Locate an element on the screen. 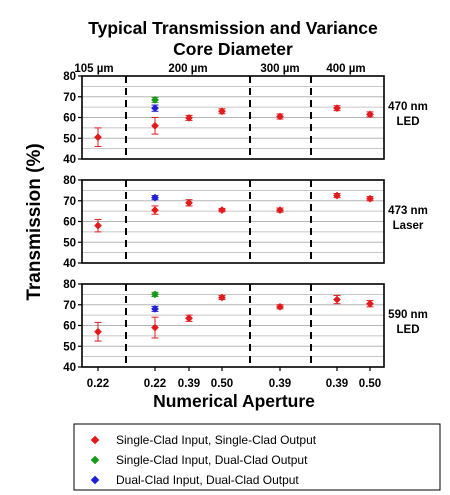 This screenshot has width=450, height=495. legend-label: Single-Clad Input, Single-Clad Output is located at coordinates (216, 440).